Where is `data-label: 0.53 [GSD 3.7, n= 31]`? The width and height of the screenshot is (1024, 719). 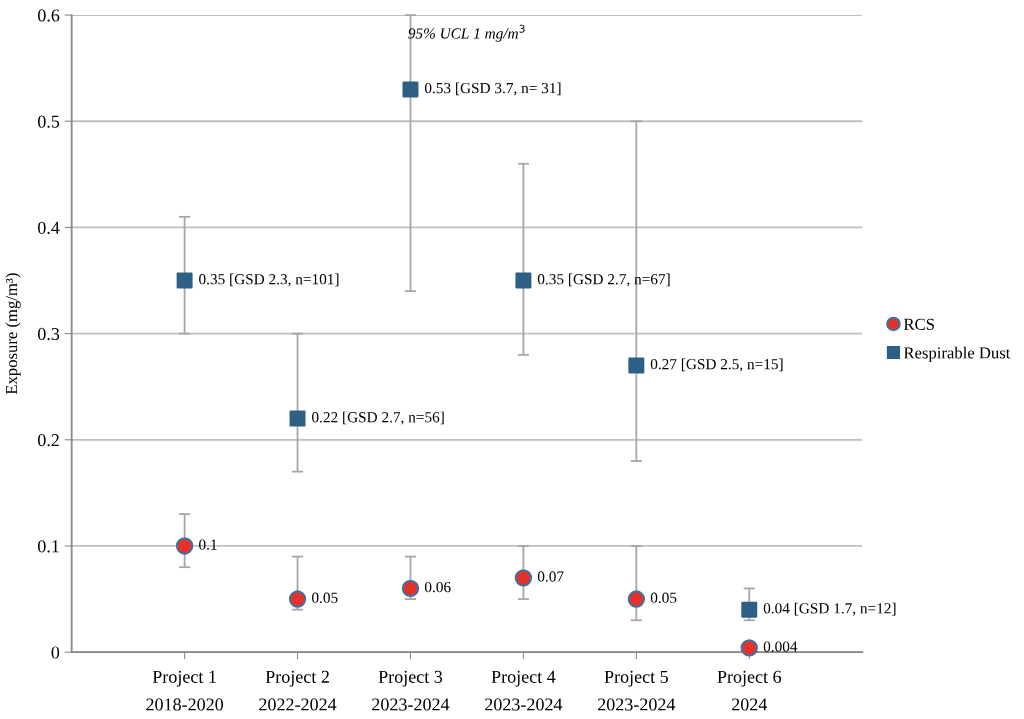
data-label: 0.53 [GSD 3.7, n= 31] is located at coordinates (492, 89).